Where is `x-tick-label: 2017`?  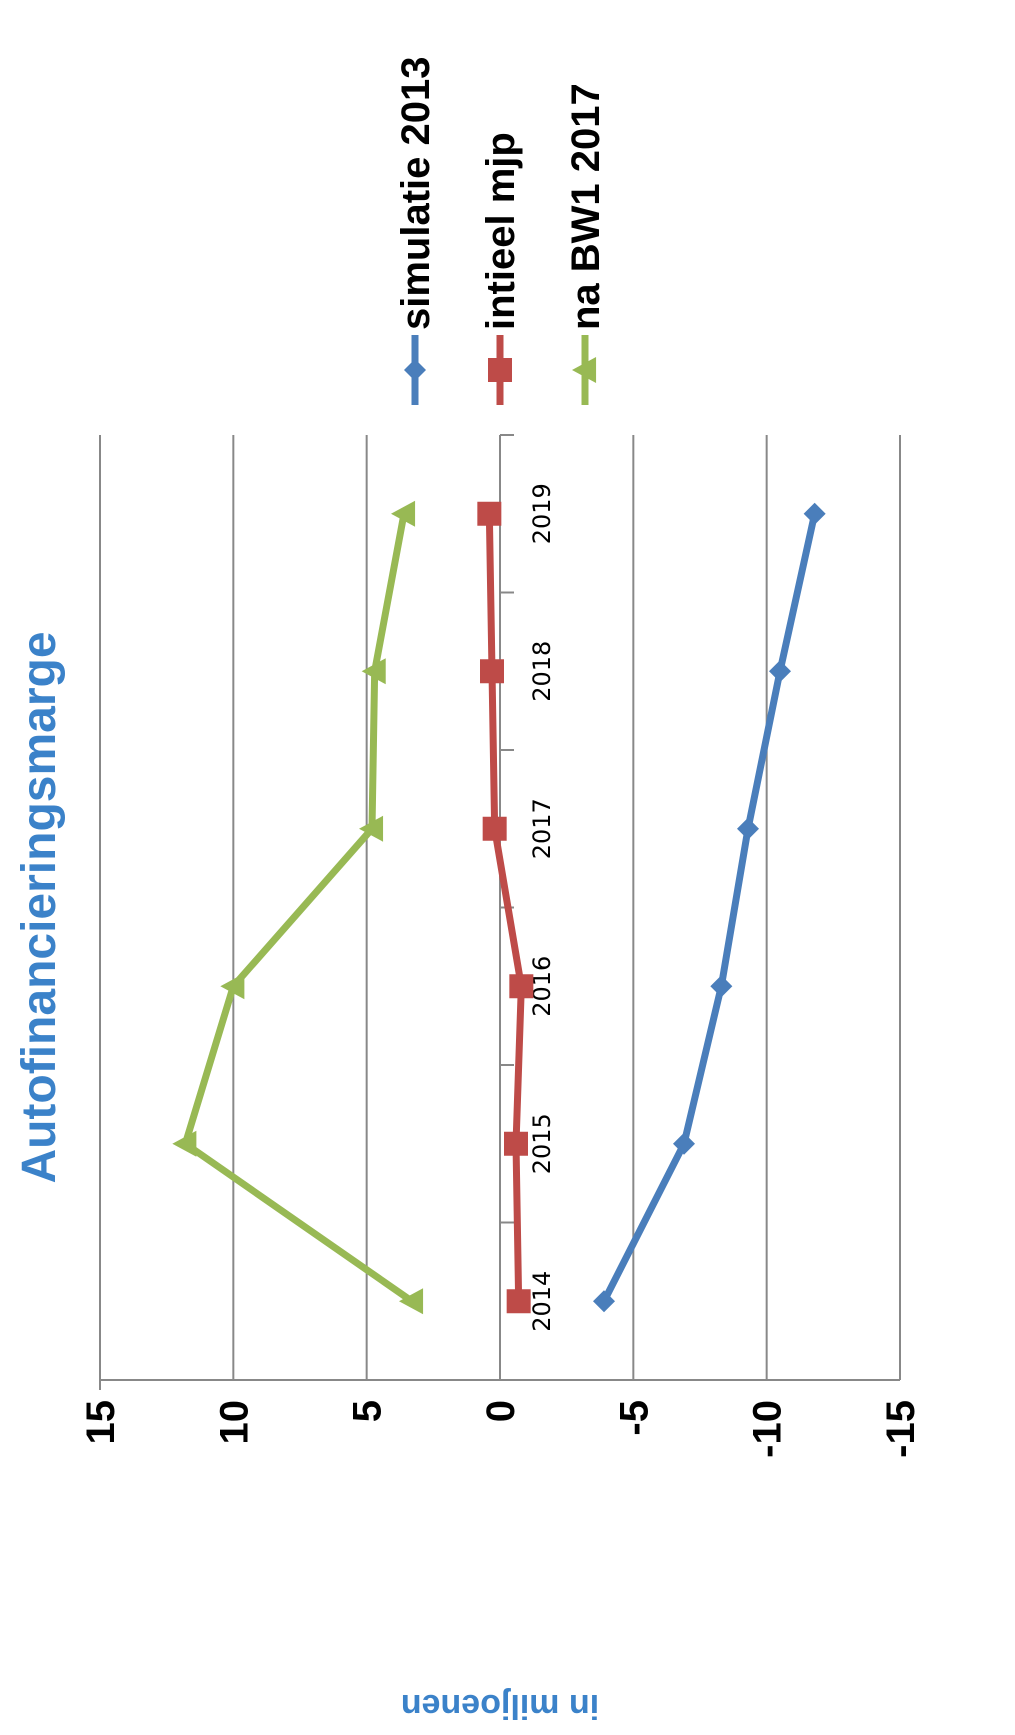 x-tick-label: 2017 is located at coordinates (542, 828).